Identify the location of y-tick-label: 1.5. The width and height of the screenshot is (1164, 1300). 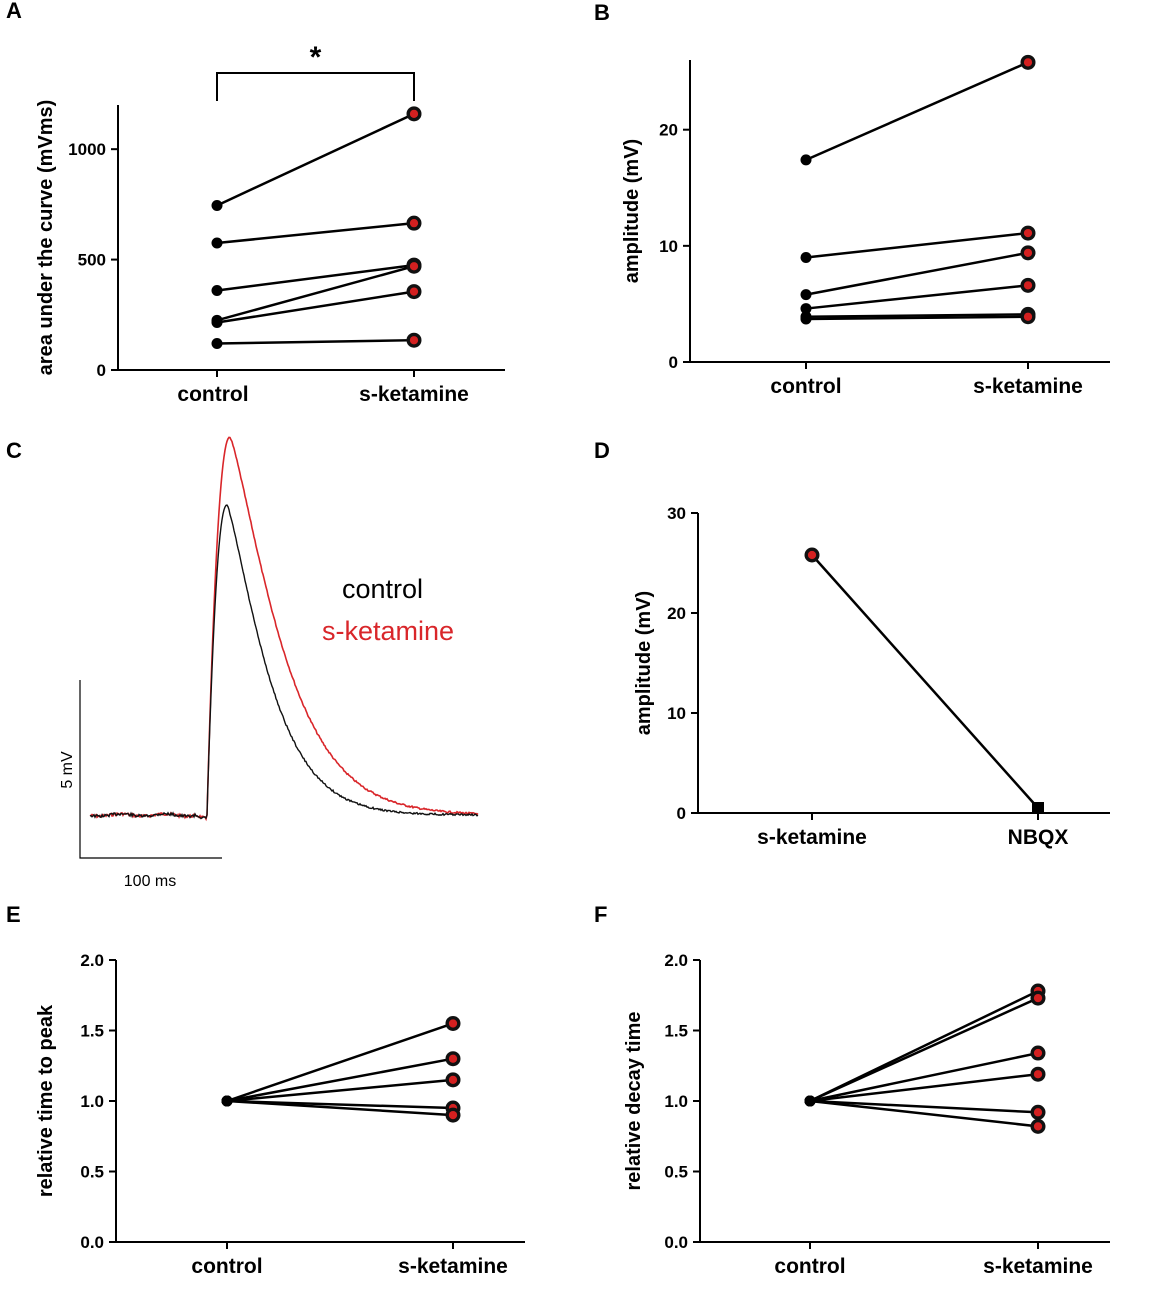
(92, 1031).